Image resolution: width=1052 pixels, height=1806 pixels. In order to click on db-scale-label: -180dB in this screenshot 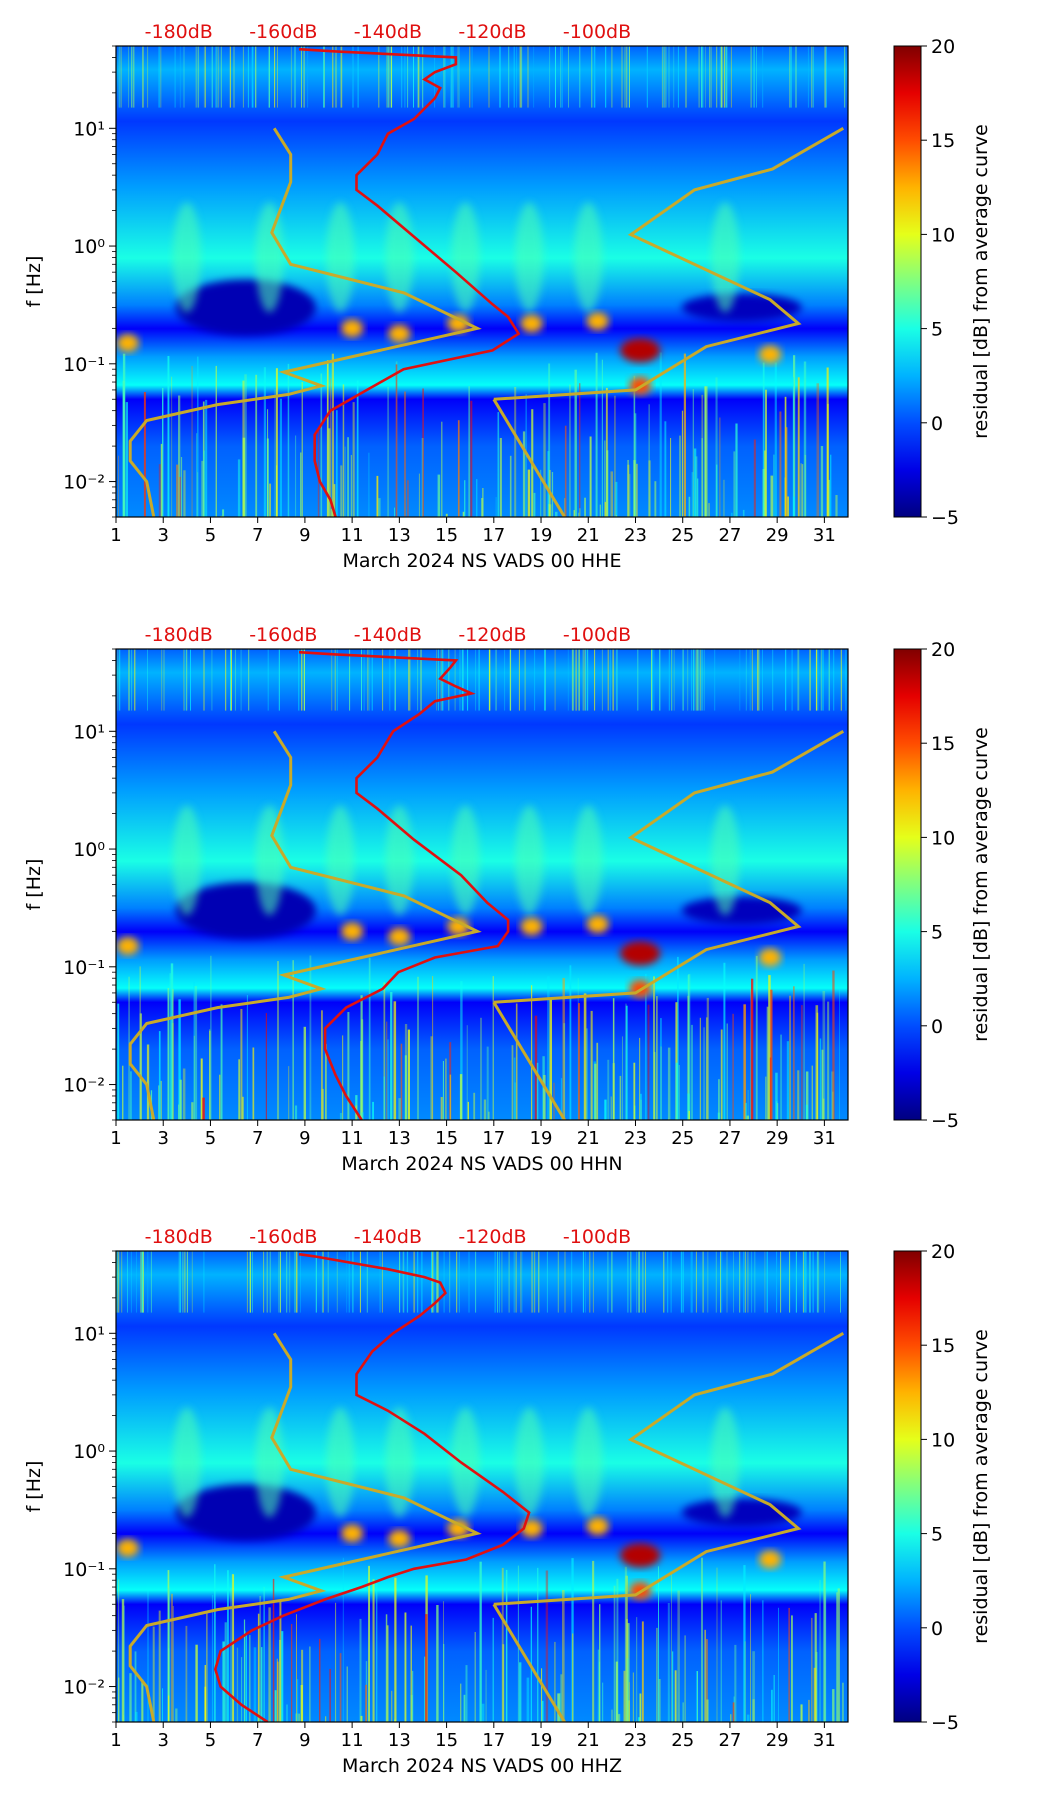, I will do `click(179, 1237)`.